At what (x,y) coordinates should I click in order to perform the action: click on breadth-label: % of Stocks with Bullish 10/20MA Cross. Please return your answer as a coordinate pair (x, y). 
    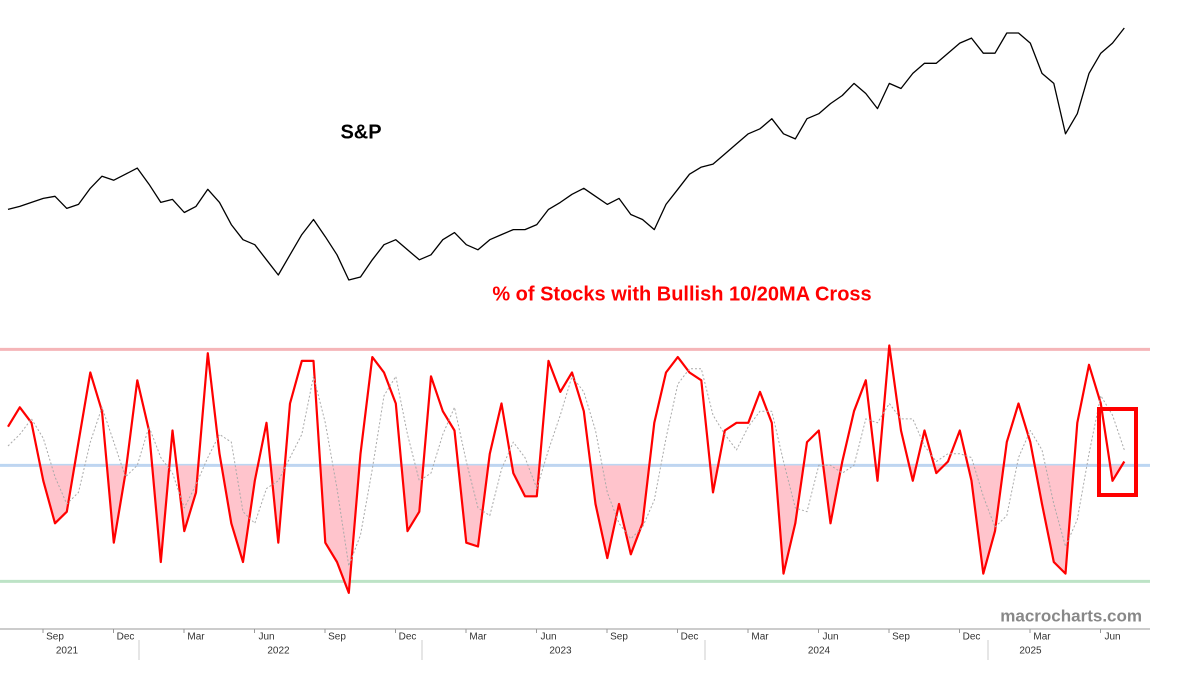
    Looking at the image, I should click on (681, 294).